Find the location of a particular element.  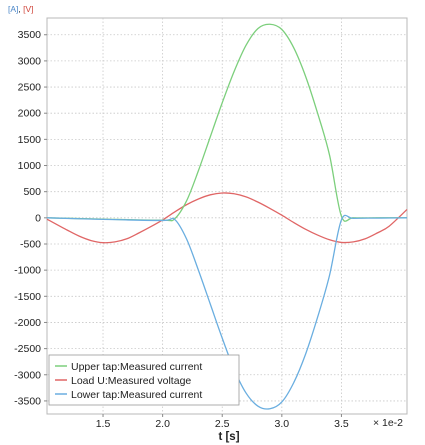

x-tick-label: 2.0 is located at coordinates (162, 424).